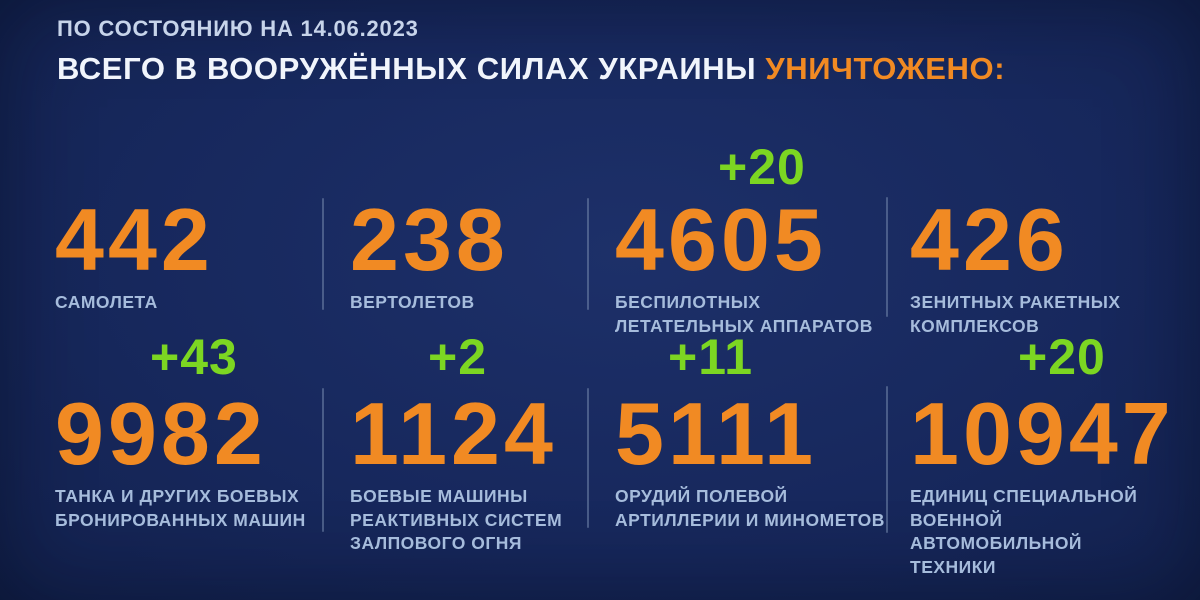 The image size is (1200, 600). I want to click on stat-sam-systems: 426 ЗЕНИТНЫХ РАКЕТНЫХ КОМПЛЕКСОВ, so click(1023, 239).